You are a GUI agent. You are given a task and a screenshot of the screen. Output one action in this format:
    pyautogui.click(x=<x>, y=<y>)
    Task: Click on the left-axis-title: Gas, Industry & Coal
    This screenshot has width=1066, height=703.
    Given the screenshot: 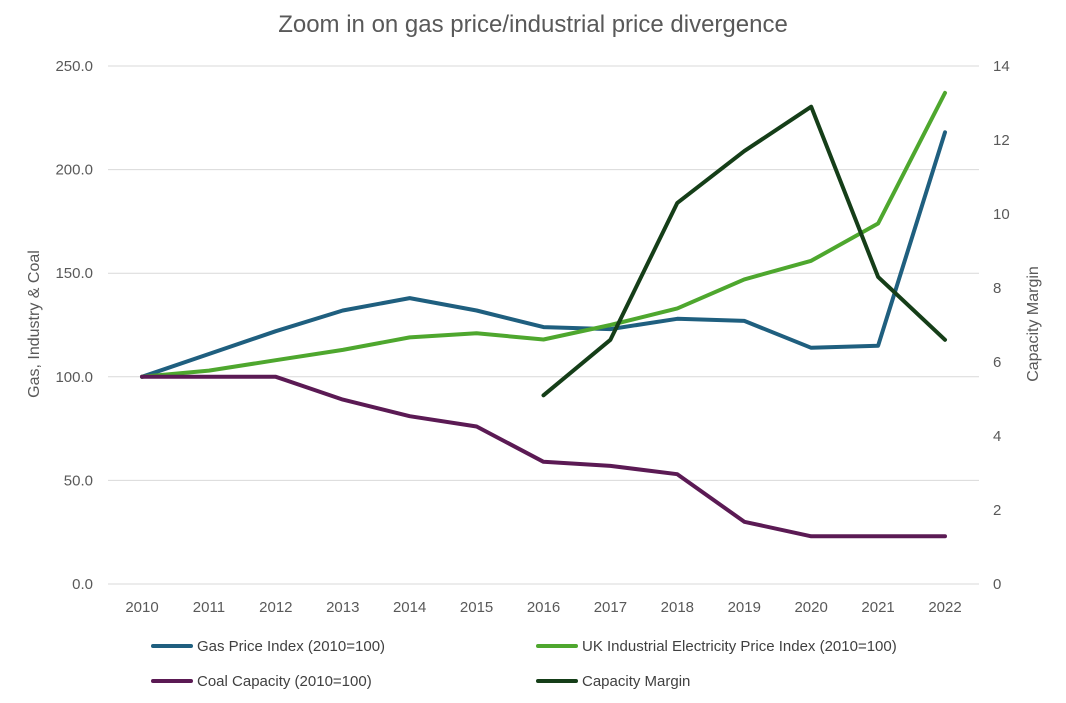 What is the action you would take?
    pyautogui.click(x=34, y=324)
    